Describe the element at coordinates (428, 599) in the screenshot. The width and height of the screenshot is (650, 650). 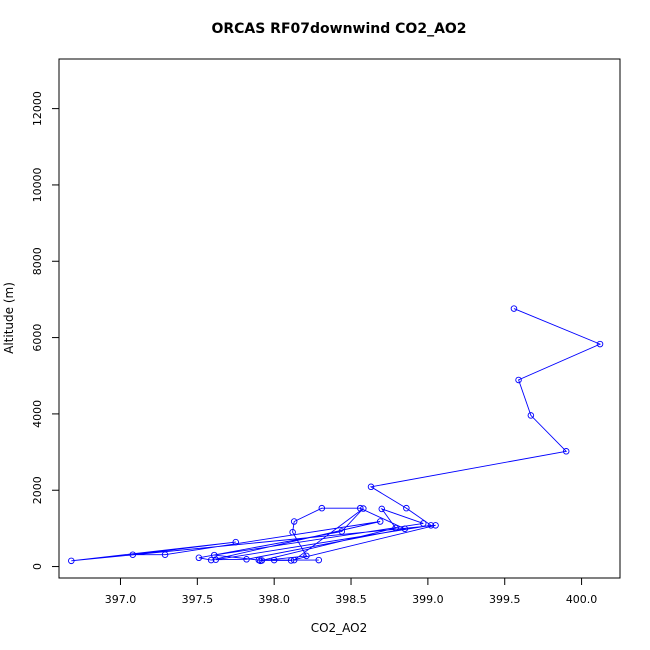
I see `x-tick-label: 399.0` at that location.